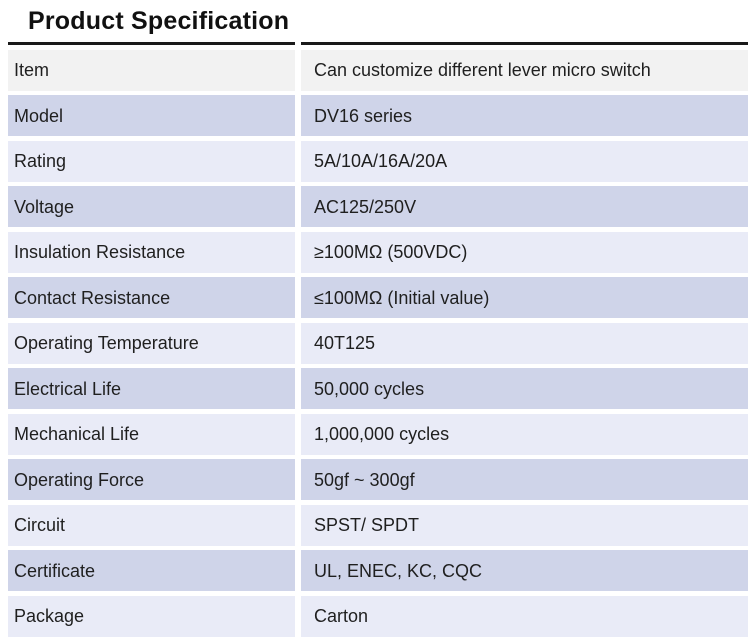 The height and width of the screenshot is (644, 754). Describe the element at coordinates (151, 388) in the screenshot. I see `spec-label: Electrical Life` at that location.